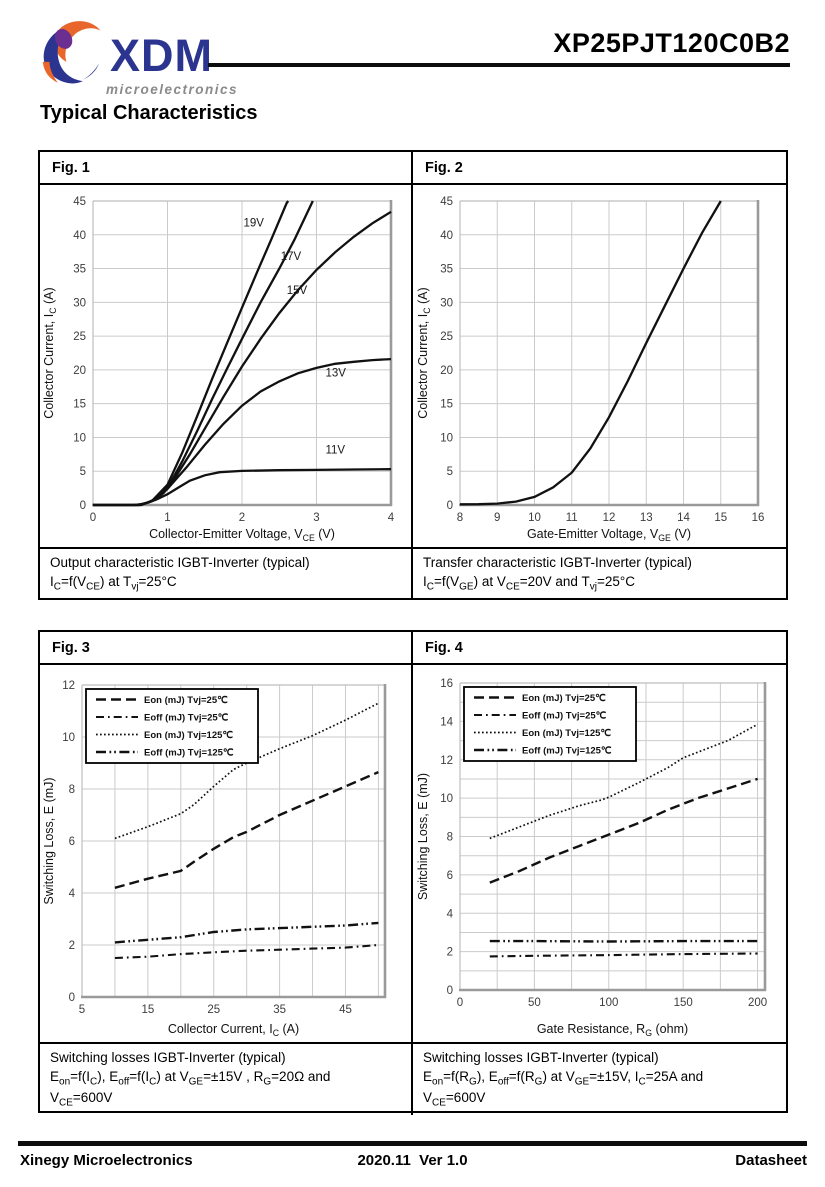 The image size is (825, 1187). What do you see at coordinates (771, 1160) in the screenshot?
I see `footer-doc-type: Datasheet` at bounding box center [771, 1160].